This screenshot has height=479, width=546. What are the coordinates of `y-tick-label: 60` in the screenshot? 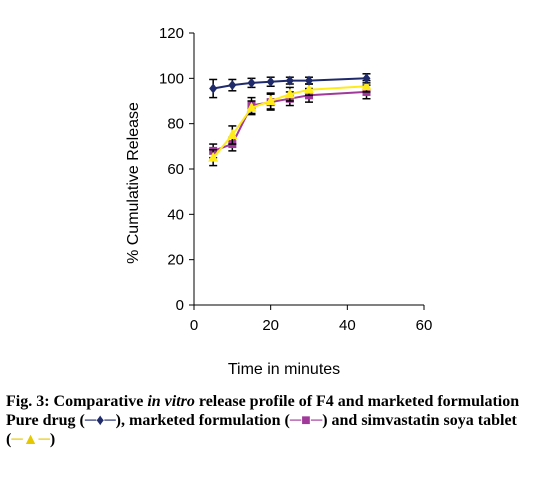 It's located at (175, 169).